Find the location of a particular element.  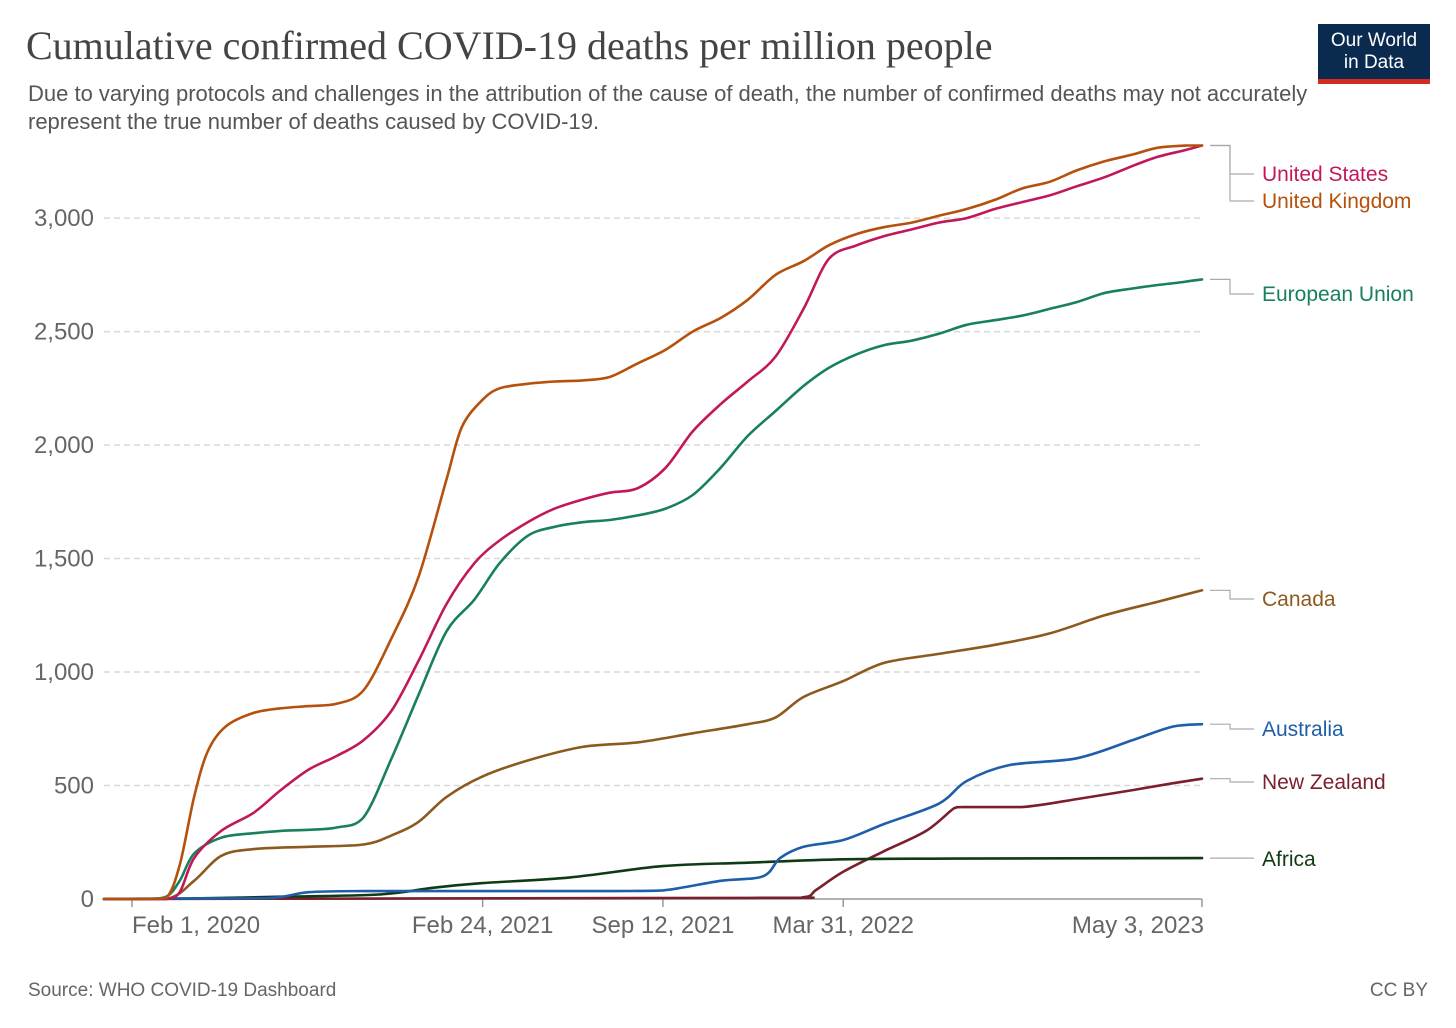

series-label-africa: Africa is located at coordinates (1289, 859).